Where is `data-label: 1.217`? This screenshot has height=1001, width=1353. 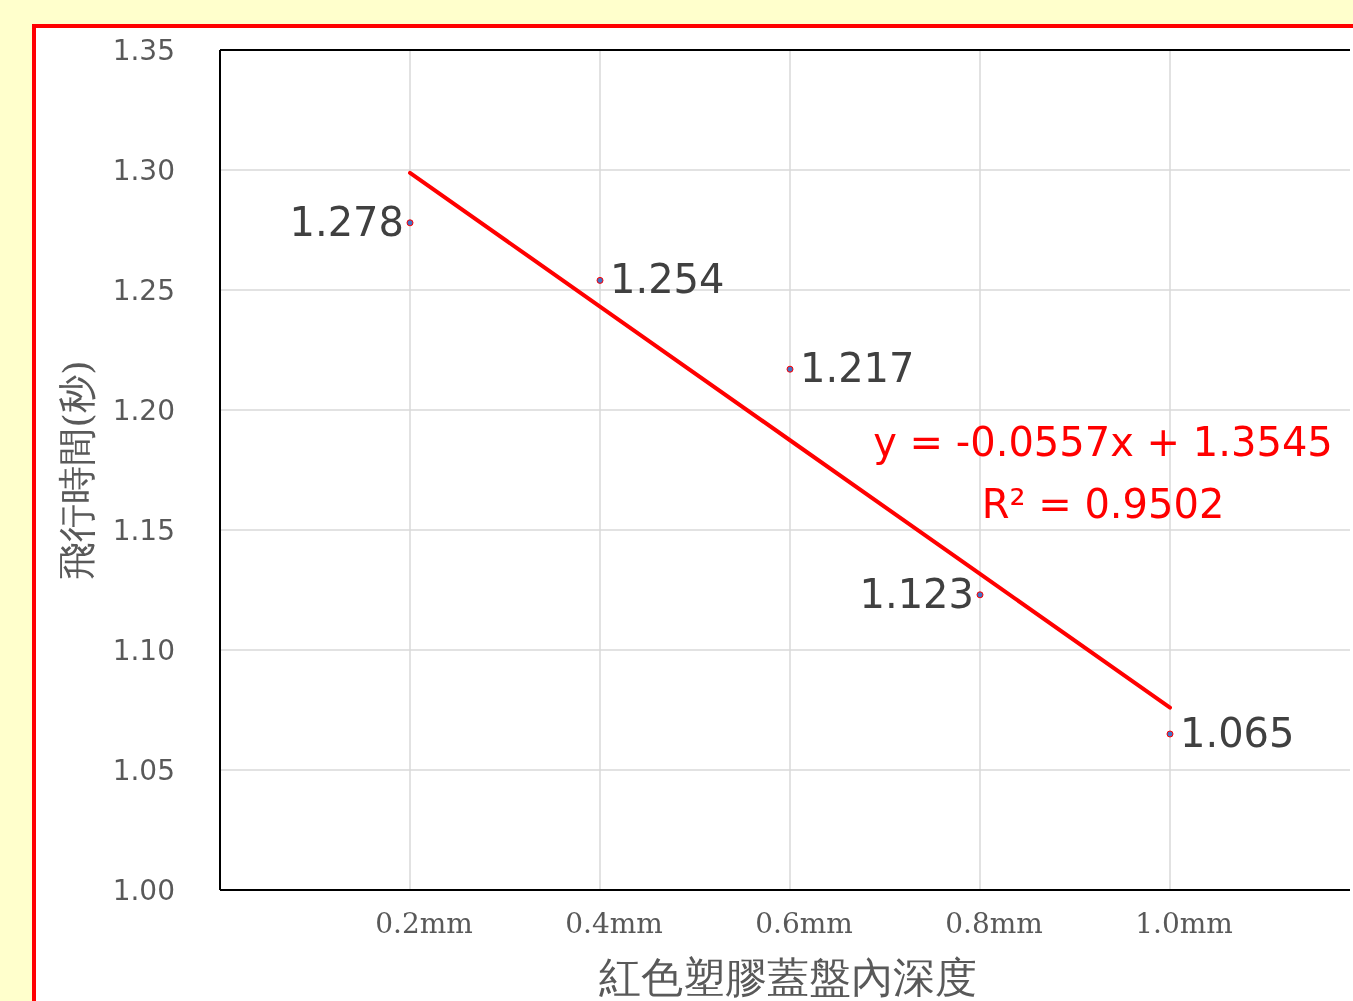 data-label: 1.217 is located at coordinates (857, 368).